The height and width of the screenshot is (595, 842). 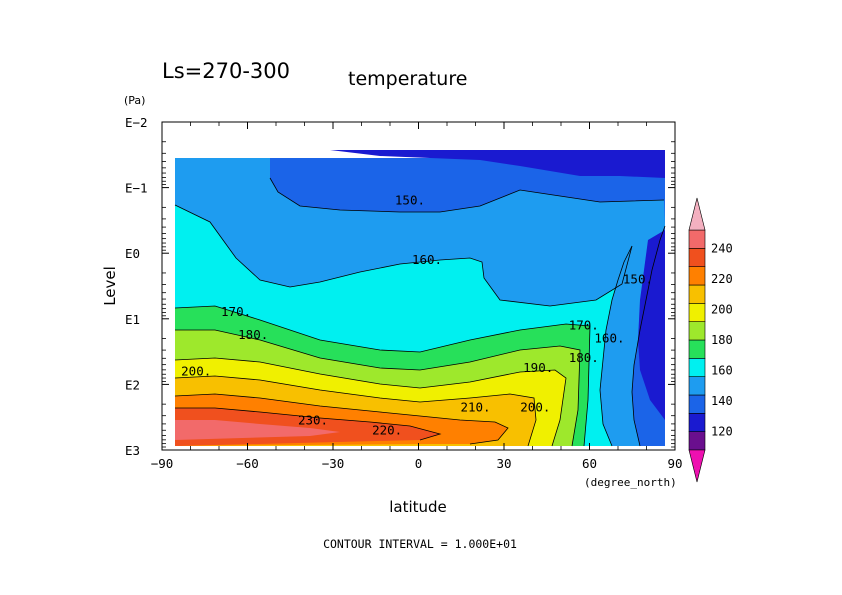 What do you see at coordinates (132, 384) in the screenshot?
I see `y-tick-label: E2` at bounding box center [132, 384].